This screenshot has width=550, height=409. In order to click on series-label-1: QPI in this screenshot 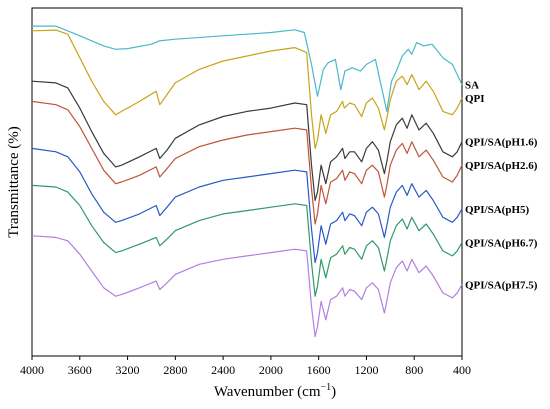, I will do `click(475, 99)`.